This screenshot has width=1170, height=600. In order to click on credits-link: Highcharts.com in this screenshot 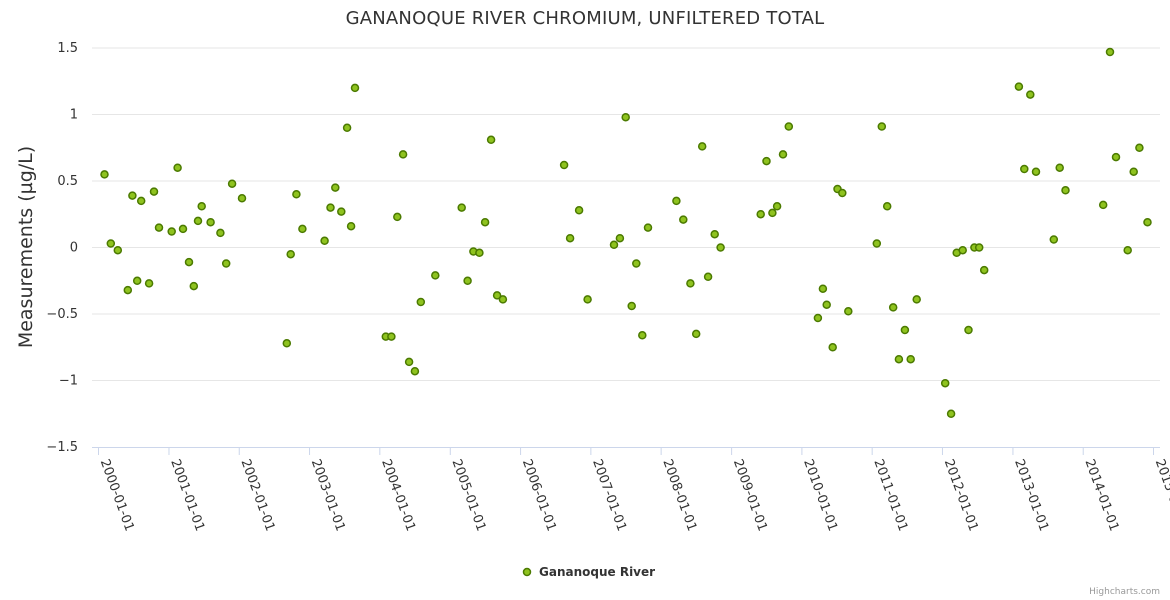, I will do `click(1124, 592)`.